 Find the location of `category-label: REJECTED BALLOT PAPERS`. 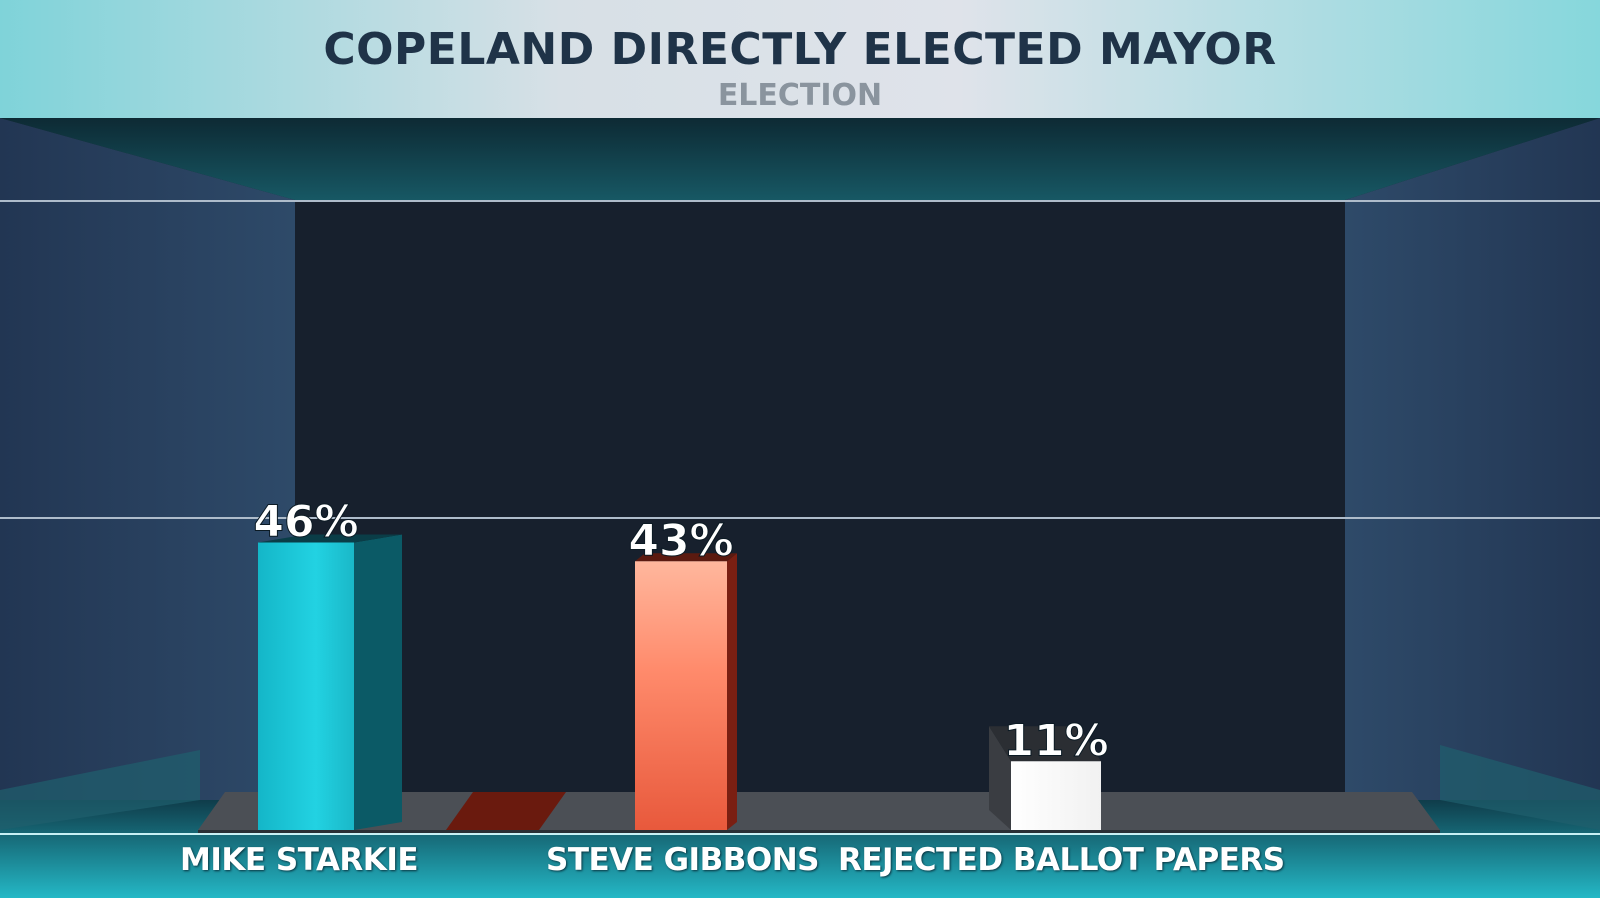

category-label: REJECTED BALLOT PAPERS is located at coordinates (1061, 860).